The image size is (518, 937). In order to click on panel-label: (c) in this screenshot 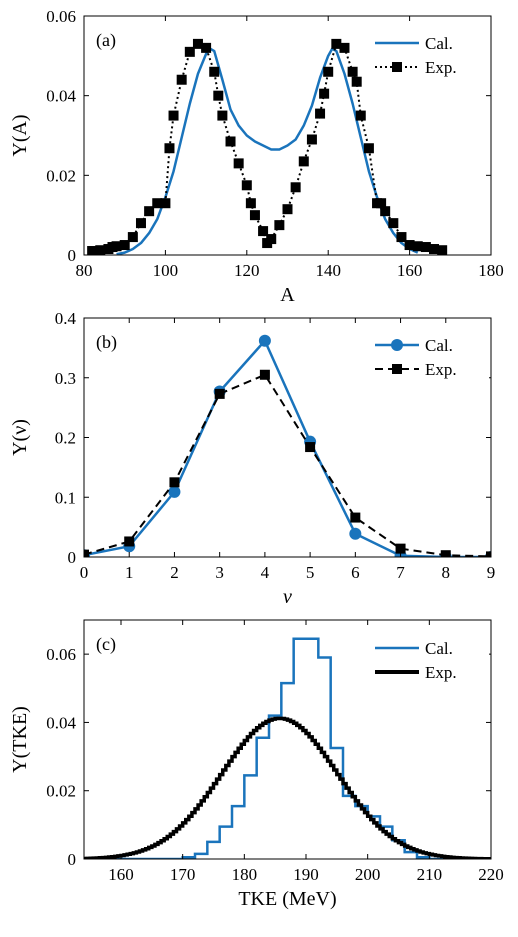, I will do `click(106, 644)`.